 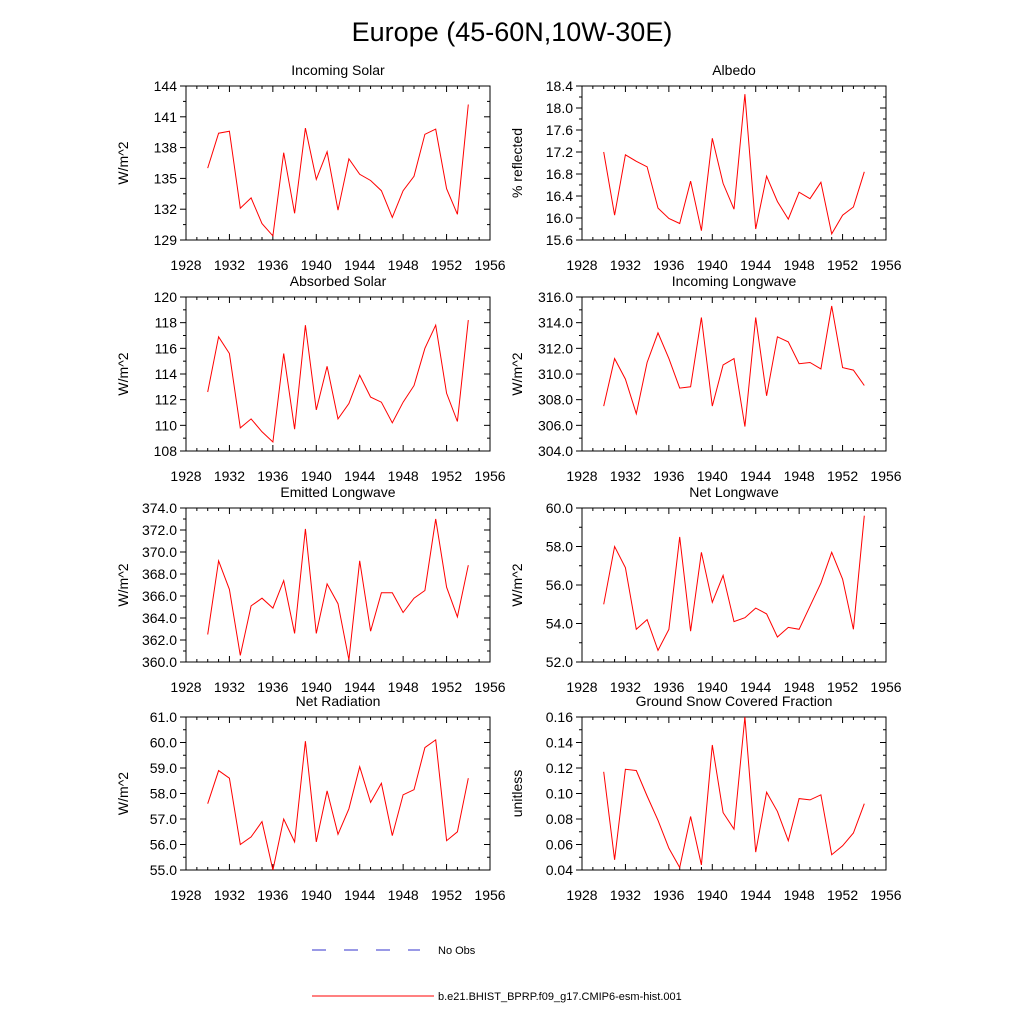 What do you see at coordinates (163, 870) in the screenshot?
I see `y-tick-label: 55.0` at bounding box center [163, 870].